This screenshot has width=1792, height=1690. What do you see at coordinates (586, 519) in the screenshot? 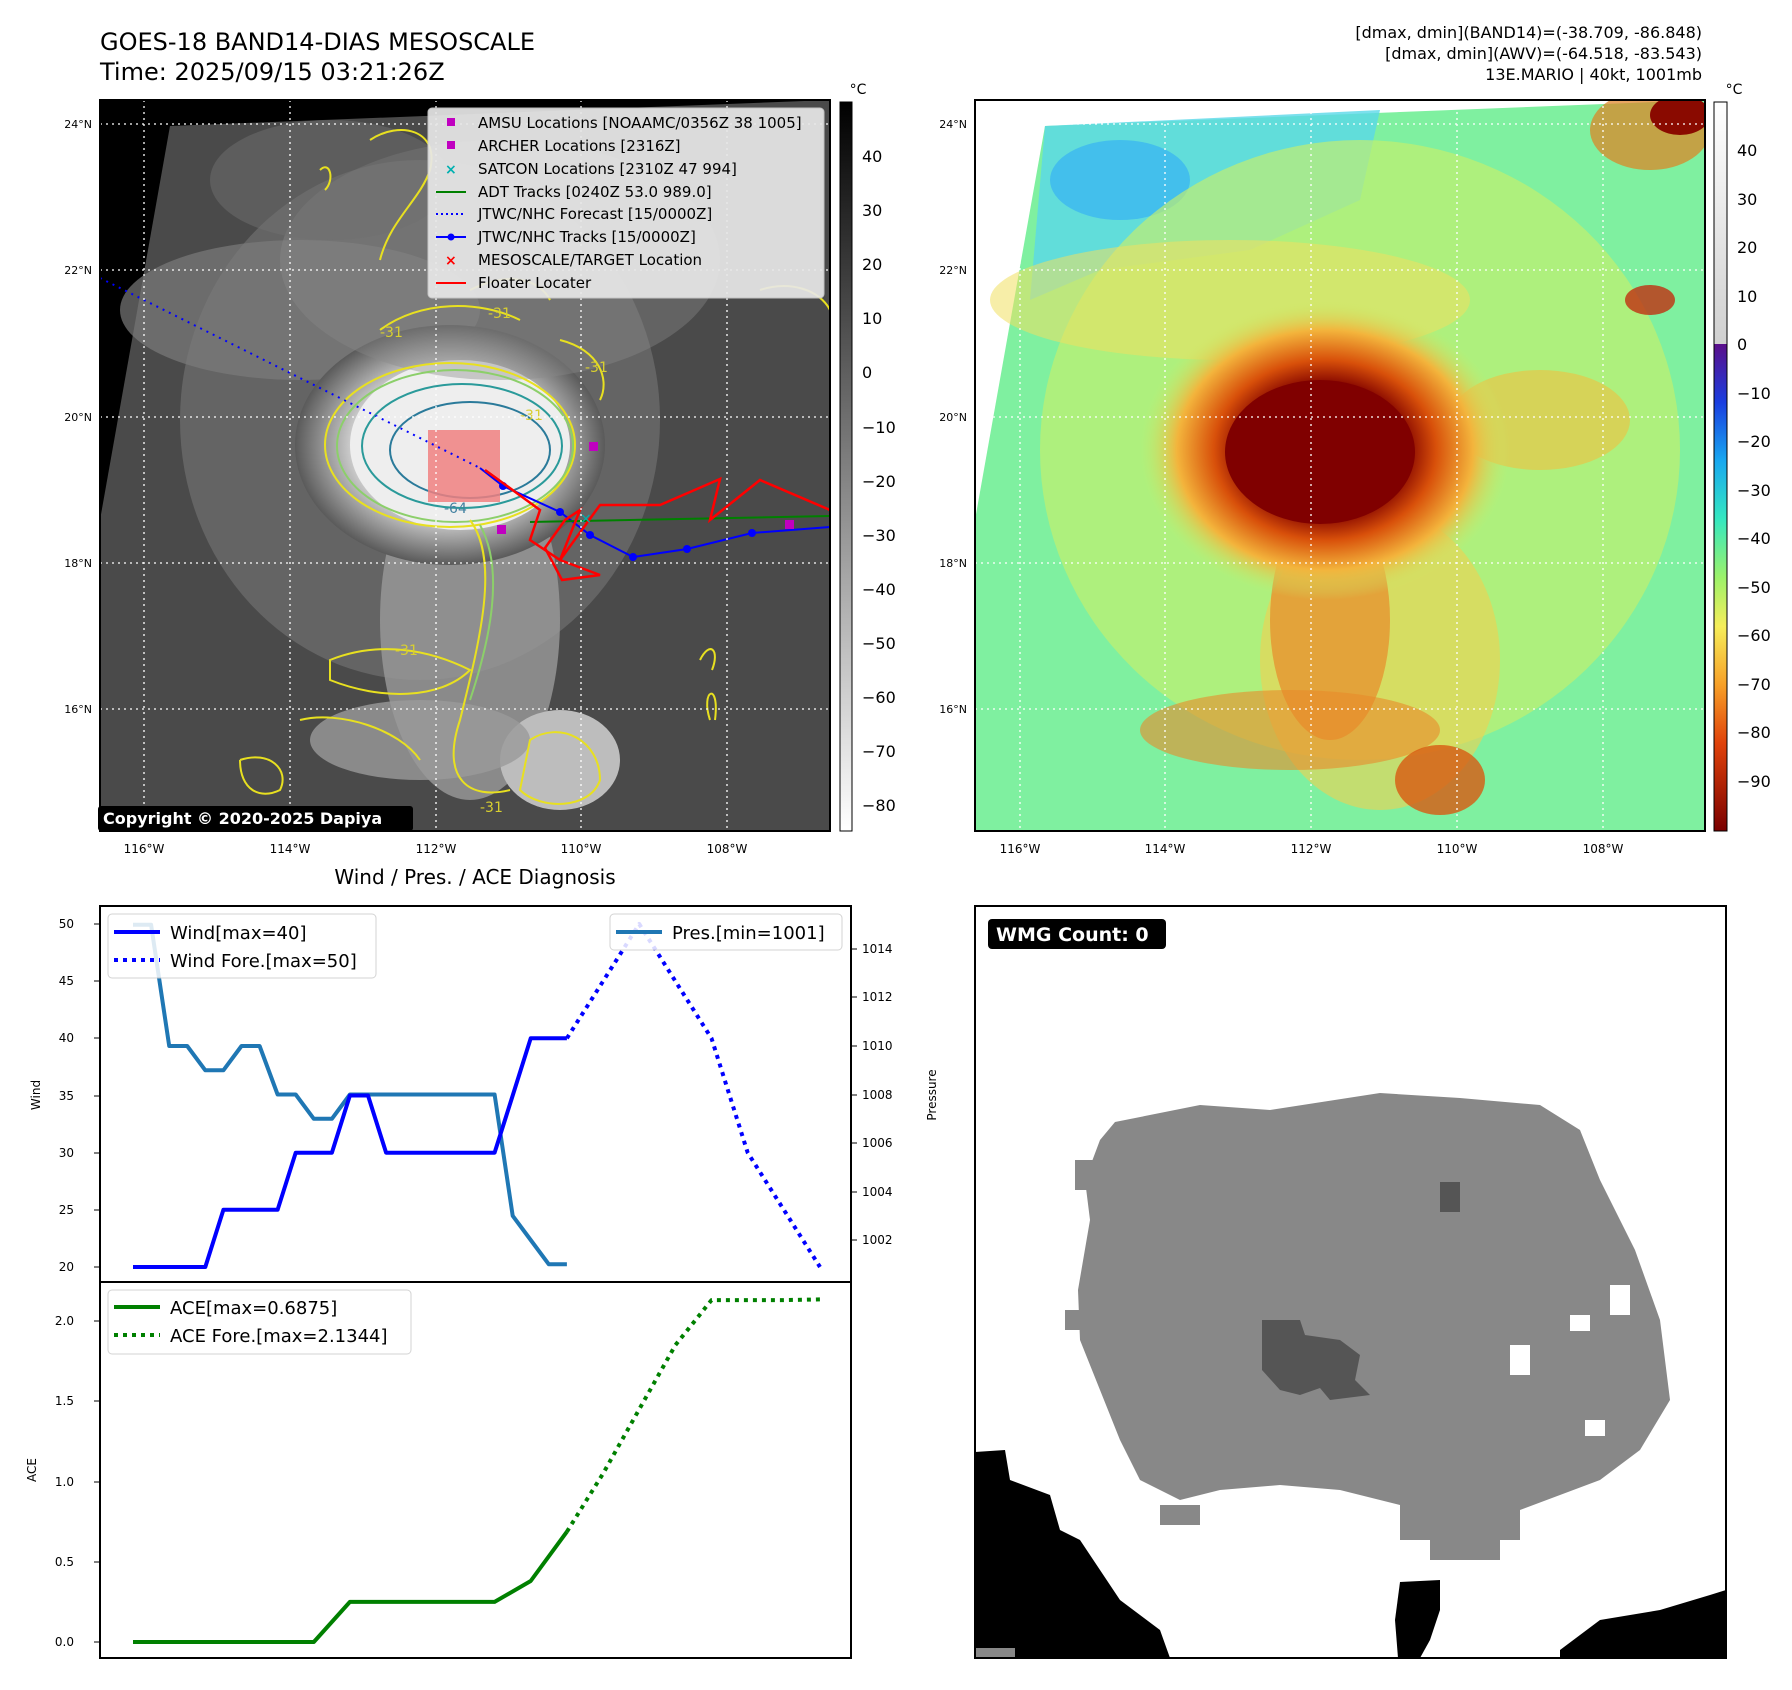
I see `satcon-marker: ×` at bounding box center [586, 519].